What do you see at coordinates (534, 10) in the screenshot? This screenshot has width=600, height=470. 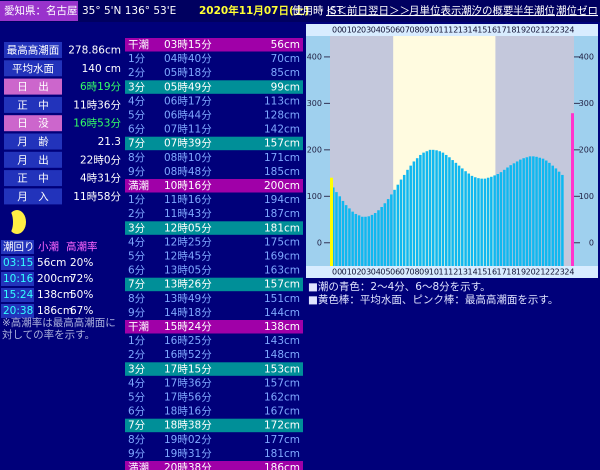 I see `nav-link: 半年潮位` at bounding box center [534, 10].